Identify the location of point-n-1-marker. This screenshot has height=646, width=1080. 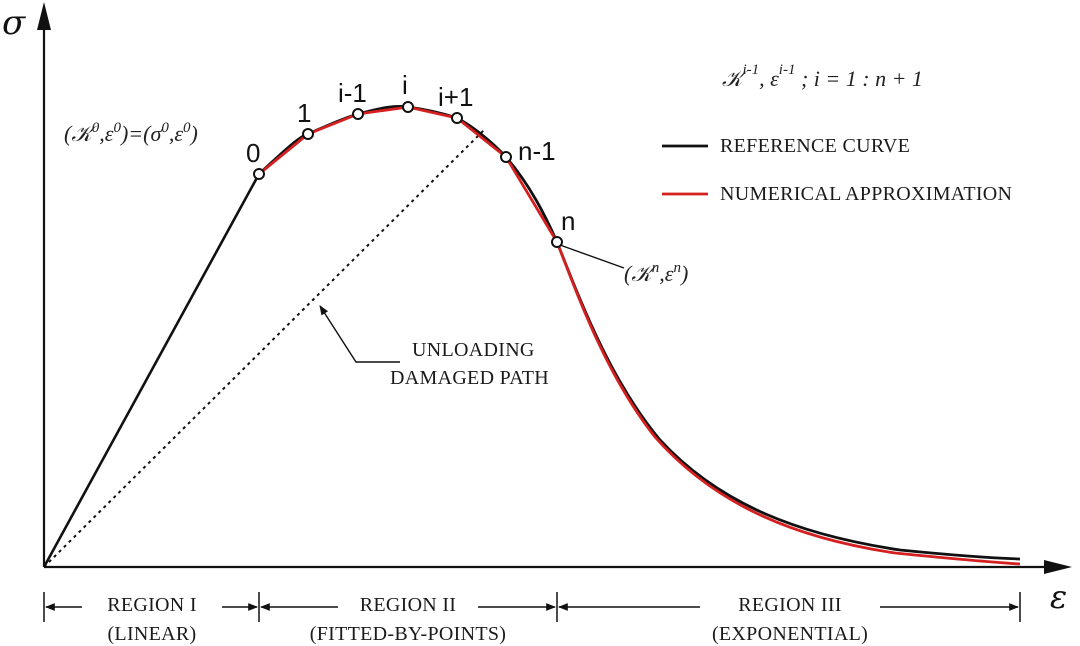
(506, 157).